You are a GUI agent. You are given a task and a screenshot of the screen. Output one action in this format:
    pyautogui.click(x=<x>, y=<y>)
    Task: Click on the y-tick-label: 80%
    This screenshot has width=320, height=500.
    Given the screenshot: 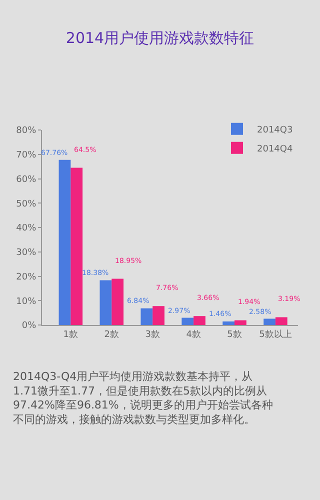 What is the action you would take?
    pyautogui.click(x=26, y=131)
    